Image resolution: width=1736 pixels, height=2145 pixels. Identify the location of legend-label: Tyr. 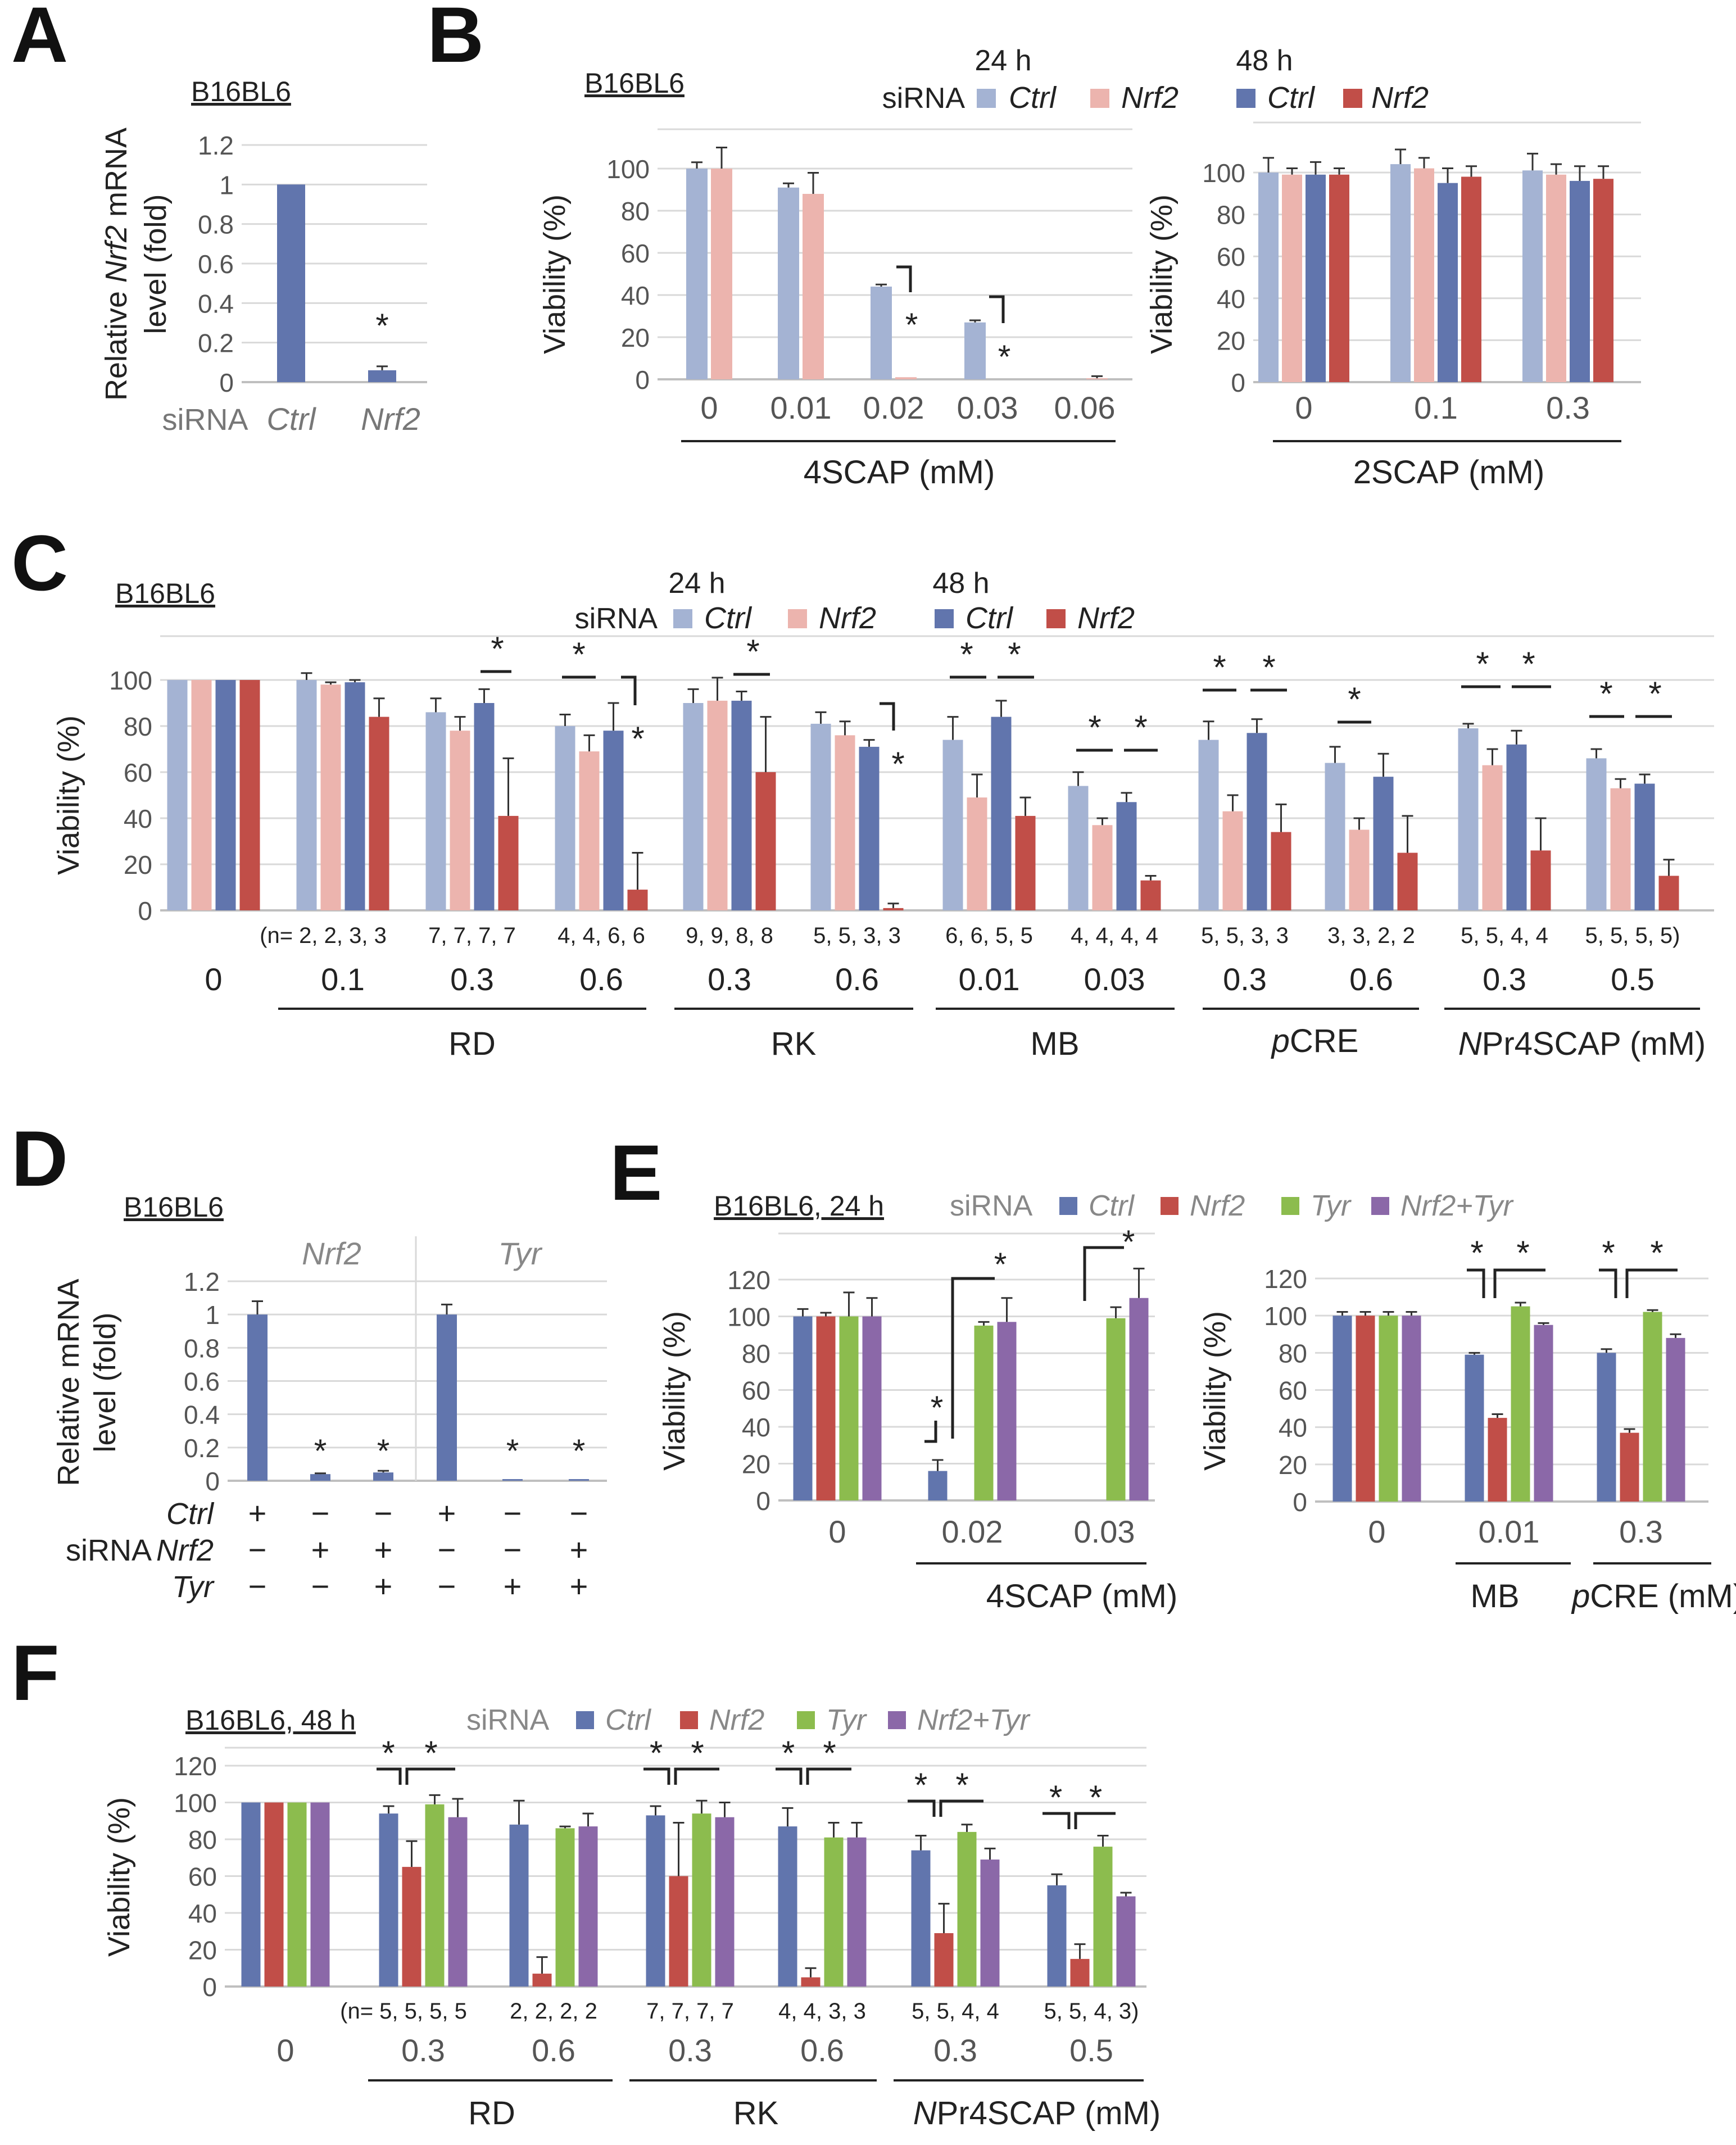
(1331, 1206).